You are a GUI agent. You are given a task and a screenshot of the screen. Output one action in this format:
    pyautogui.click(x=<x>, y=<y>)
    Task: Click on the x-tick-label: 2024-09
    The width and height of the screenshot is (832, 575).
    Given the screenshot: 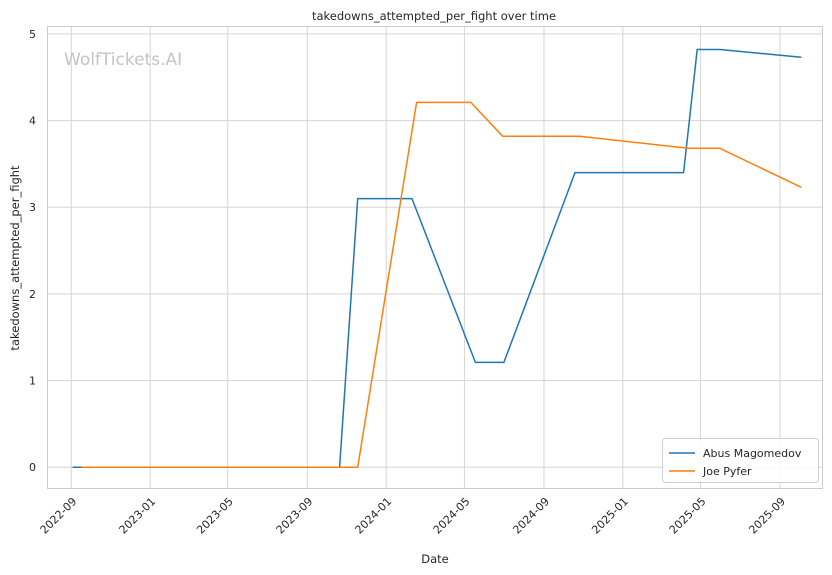 What is the action you would take?
    pyautogui.click(x=531, y=516)
    